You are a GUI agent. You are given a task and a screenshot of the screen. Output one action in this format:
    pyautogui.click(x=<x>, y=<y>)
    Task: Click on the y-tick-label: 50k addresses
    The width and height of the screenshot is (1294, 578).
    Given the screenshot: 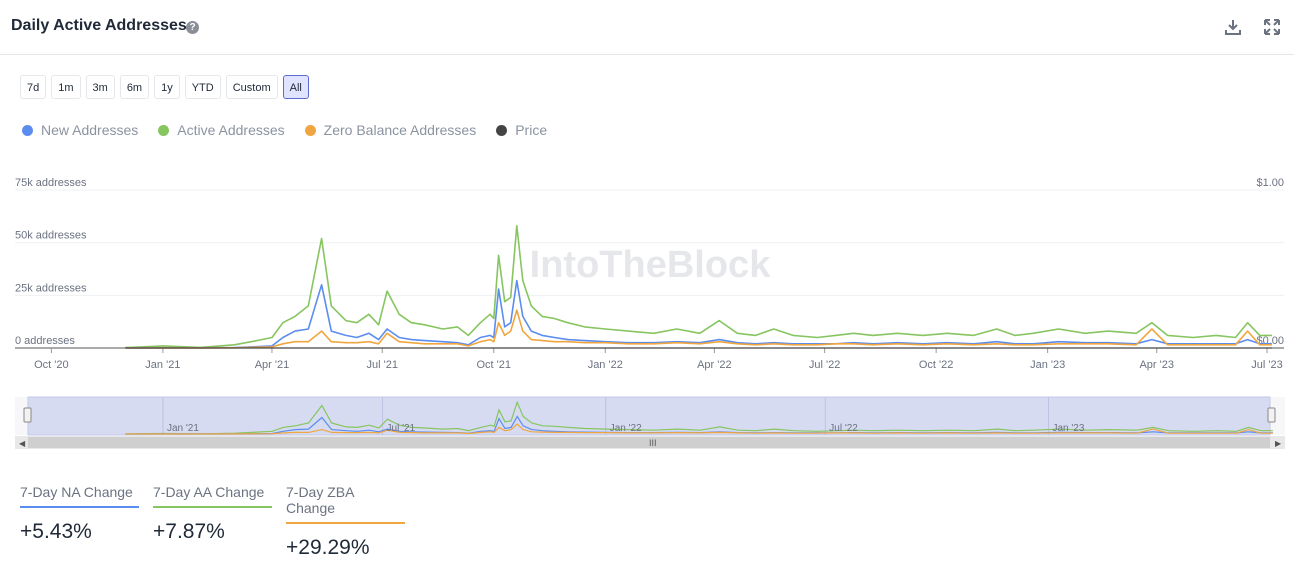 What is the action you would take?
    pyautogui.click(x=51, y=236)
    